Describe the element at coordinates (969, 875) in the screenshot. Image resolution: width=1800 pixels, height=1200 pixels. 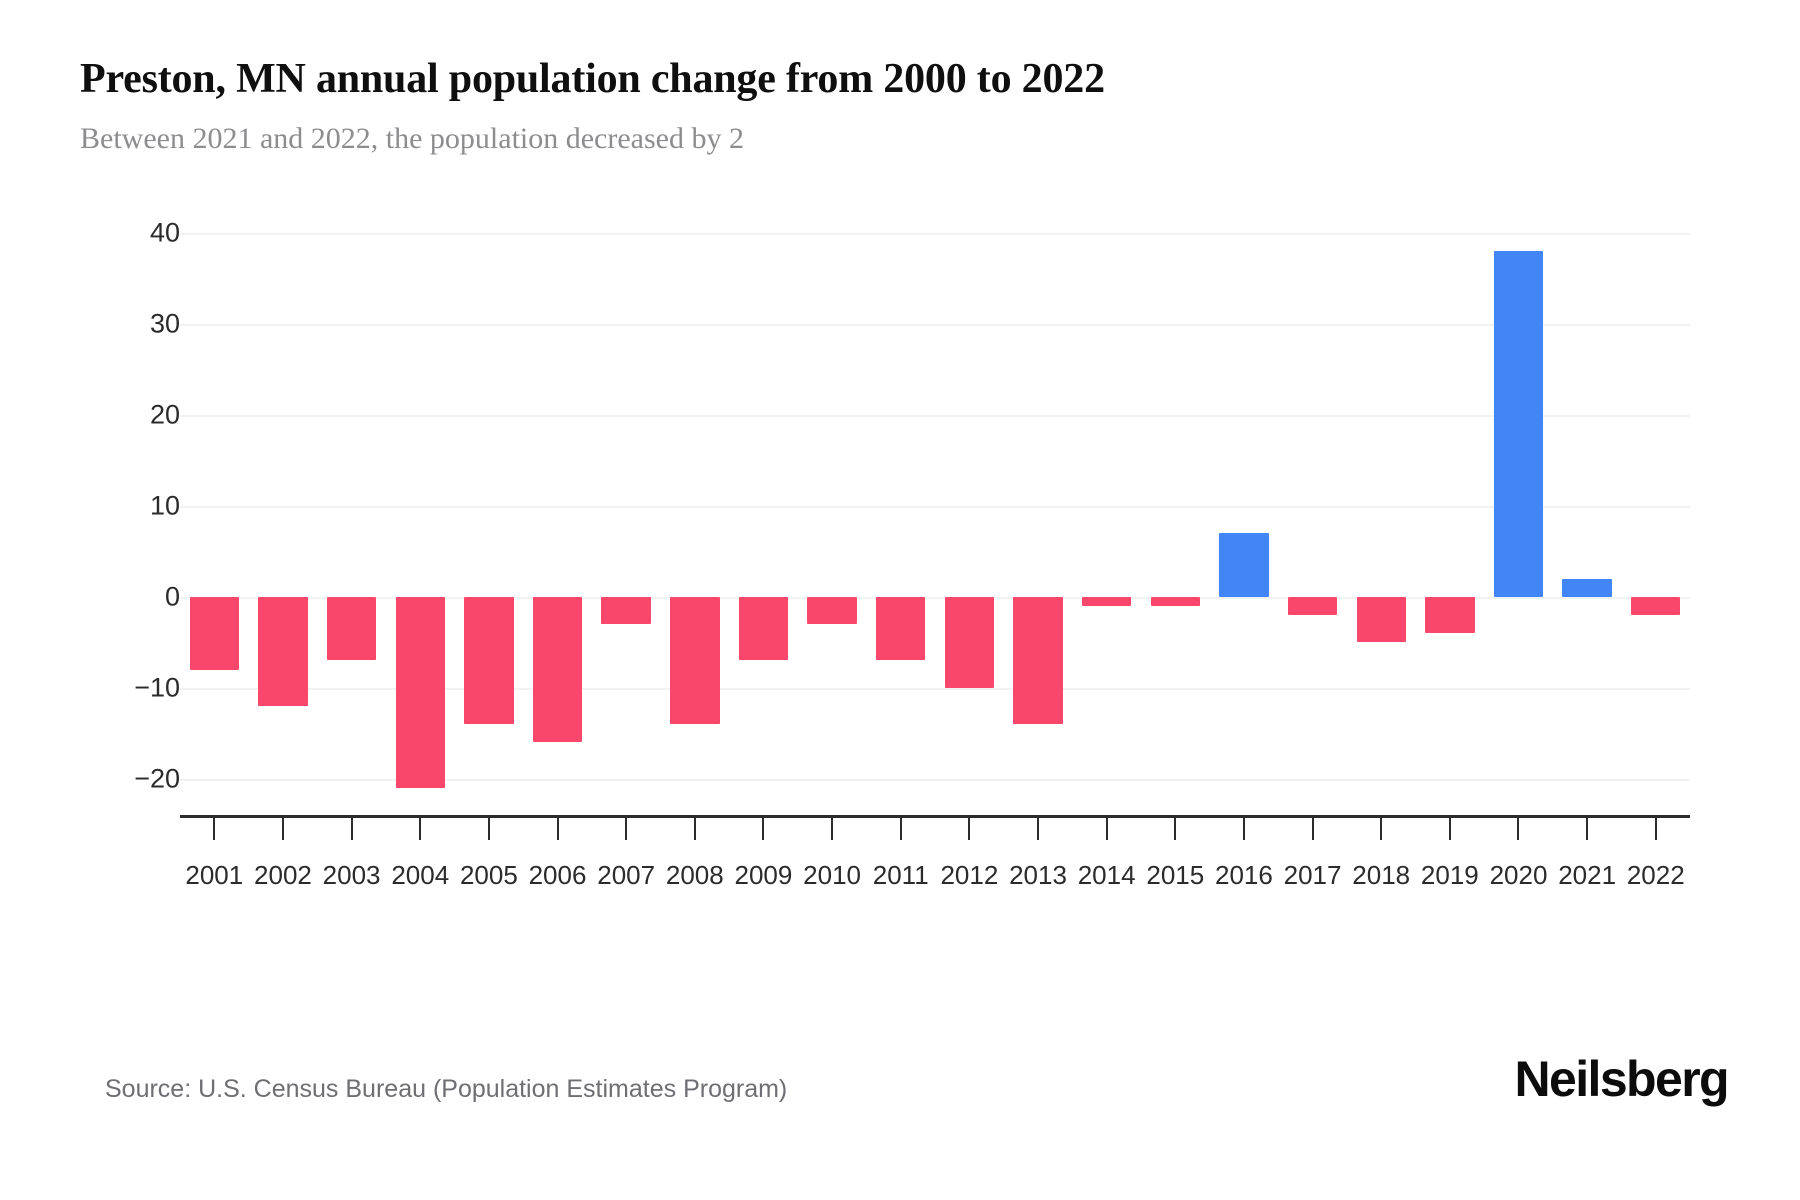
I see `x-axis-tick-label: 2012` at that location.